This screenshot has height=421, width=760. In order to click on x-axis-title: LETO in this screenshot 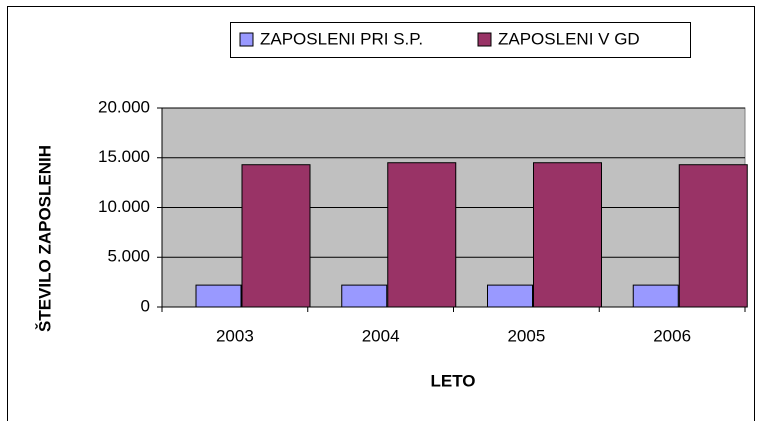, I will do `click(452, 380)`.